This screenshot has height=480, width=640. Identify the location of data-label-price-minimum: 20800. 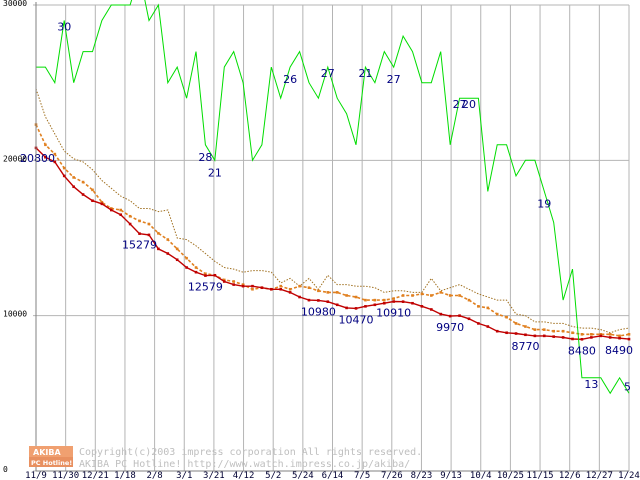
(37, 158).